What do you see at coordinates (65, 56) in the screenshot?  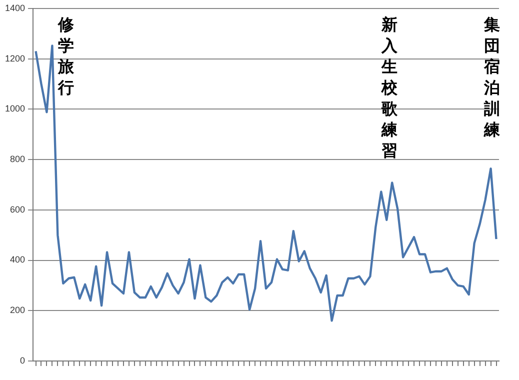 I see `annotation: 修学旅行` at bounding box center [65, 56].